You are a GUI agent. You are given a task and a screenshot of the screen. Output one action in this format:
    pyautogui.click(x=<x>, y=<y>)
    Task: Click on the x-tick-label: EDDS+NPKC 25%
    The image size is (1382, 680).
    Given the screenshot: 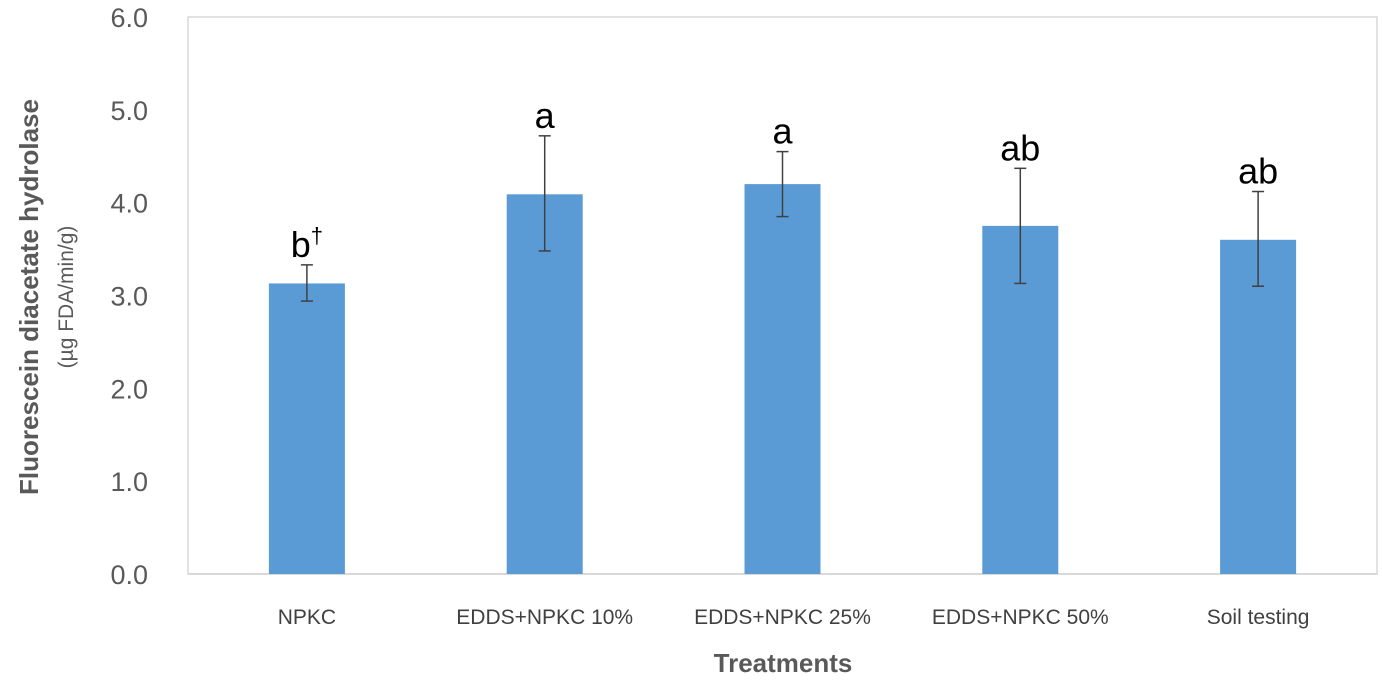 What is the action you would take?
    pyautogui.click(x=782, y=617)
    